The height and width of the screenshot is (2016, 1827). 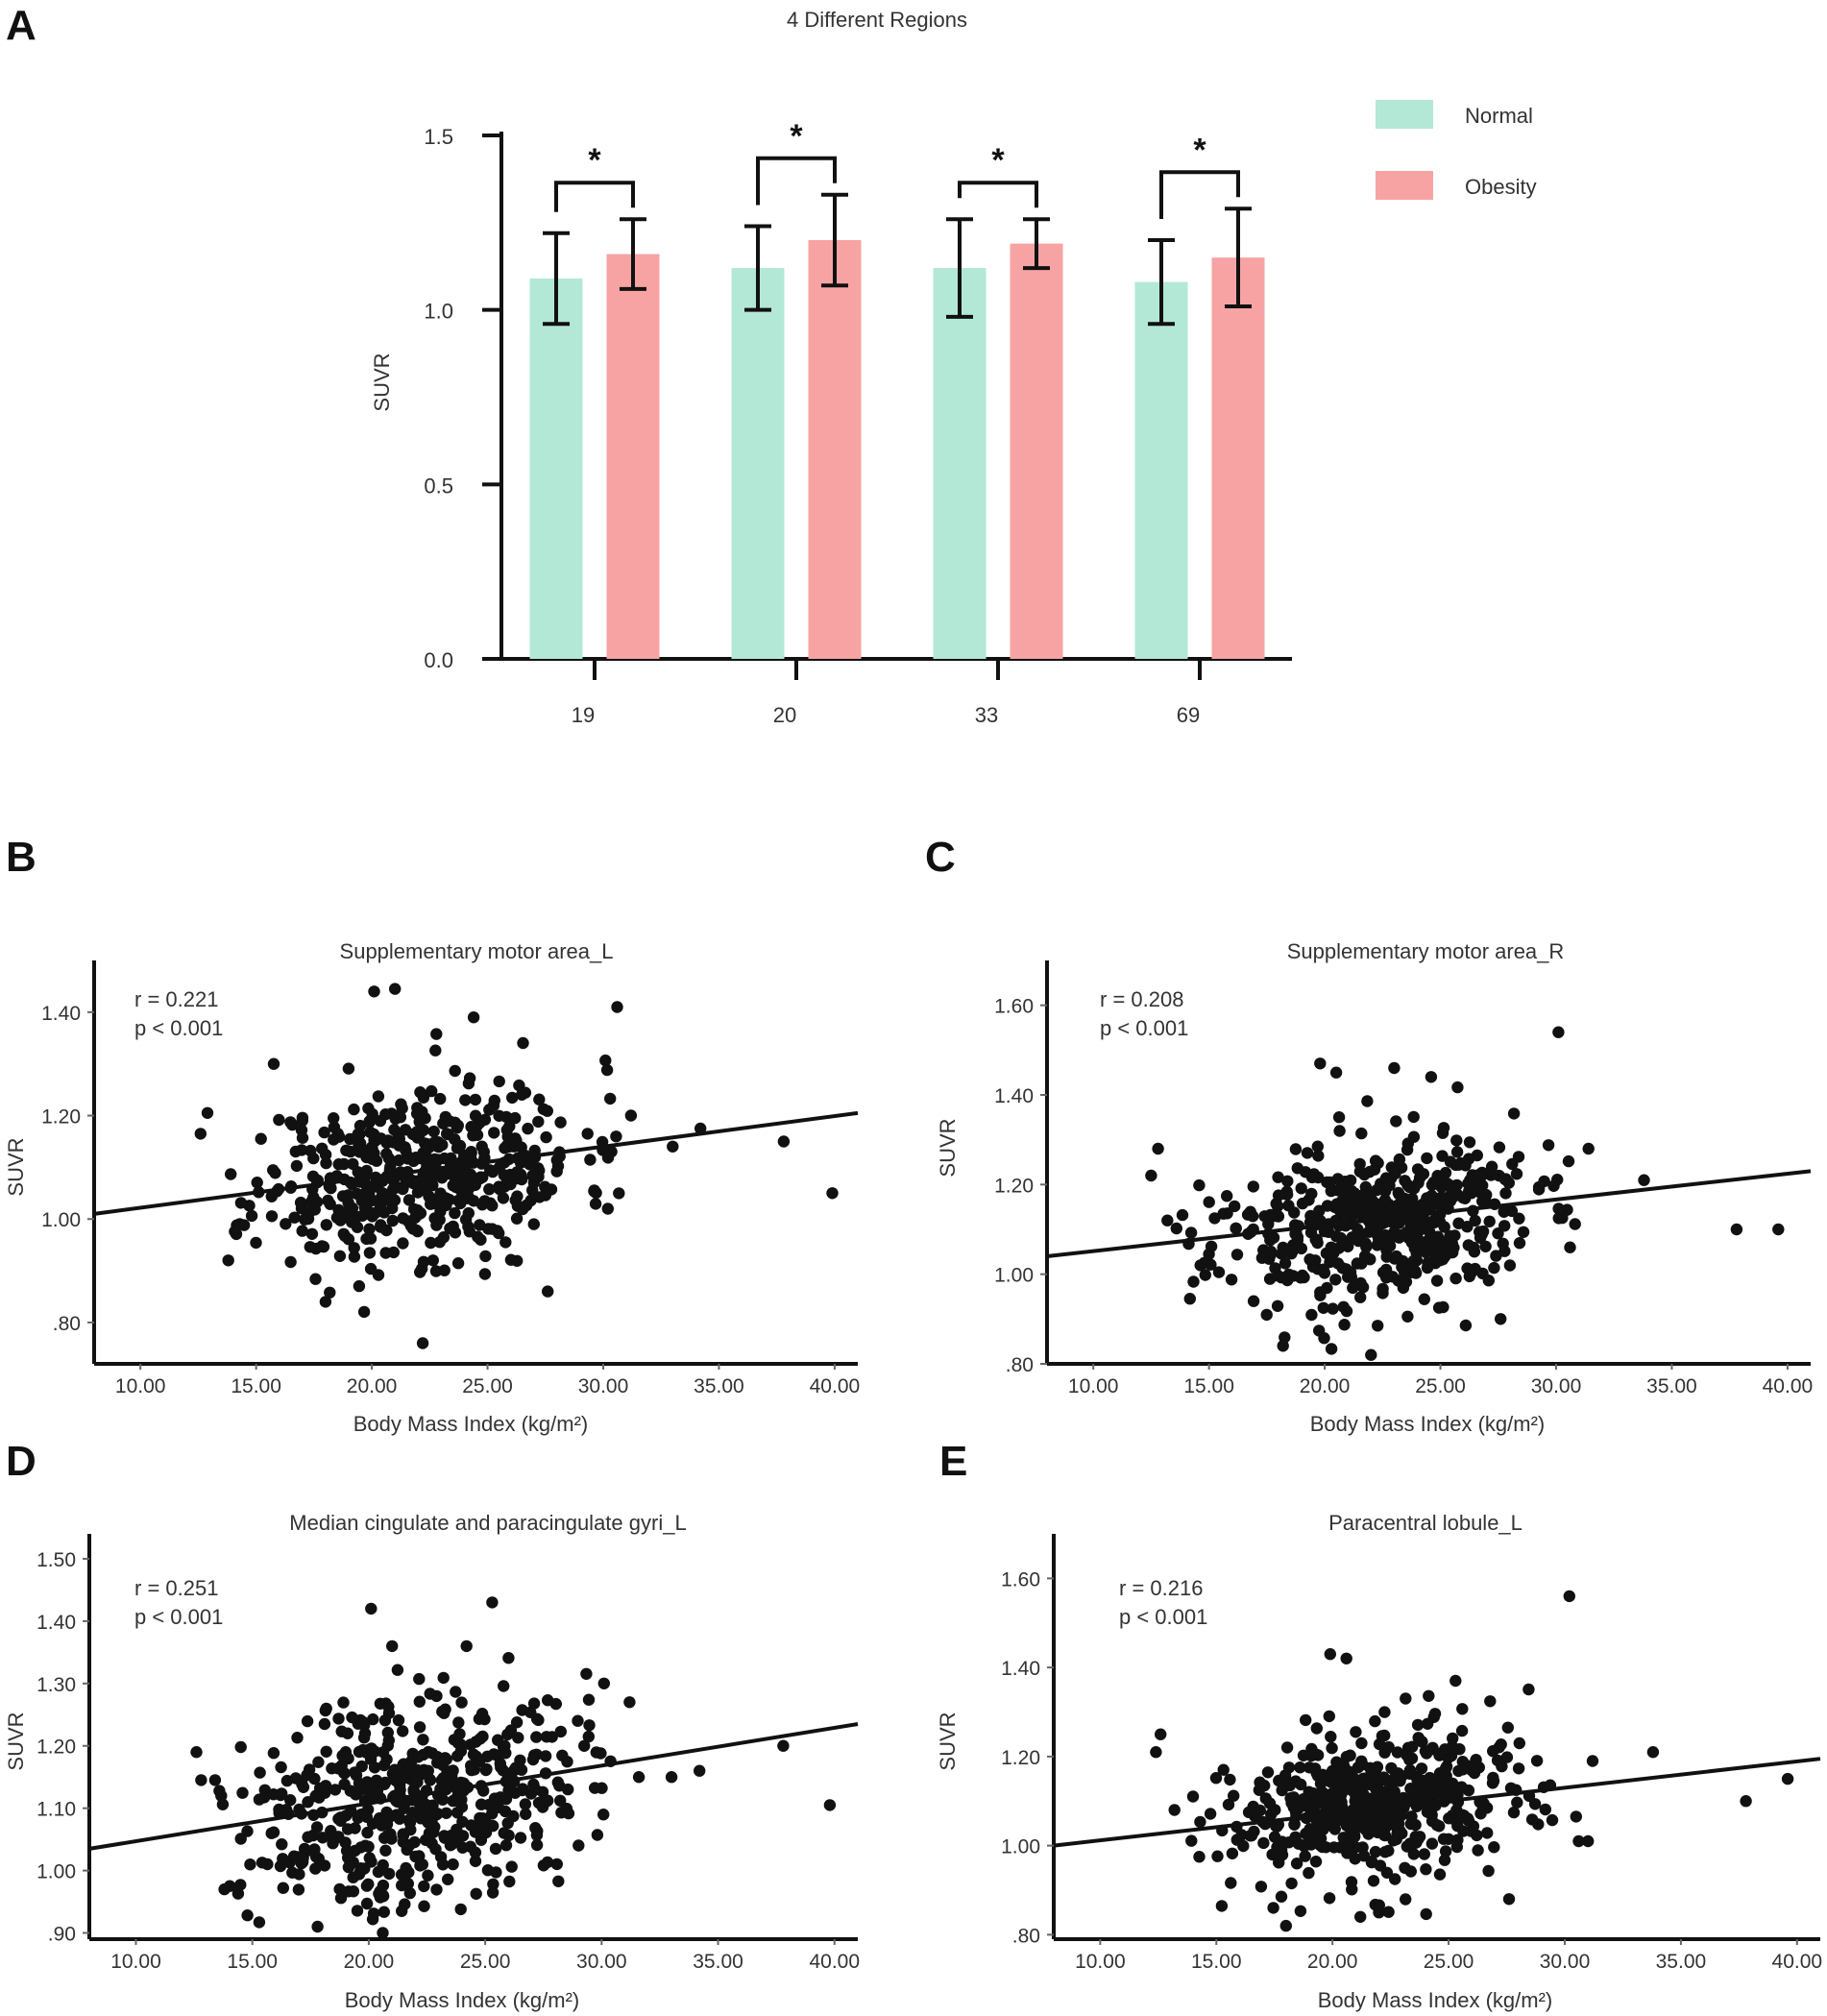 What do you see at coordinates (176, 1588) in the screenshot?
I see `chart-d-r-value: r = 0.251` at bounding box center [176, 1588].